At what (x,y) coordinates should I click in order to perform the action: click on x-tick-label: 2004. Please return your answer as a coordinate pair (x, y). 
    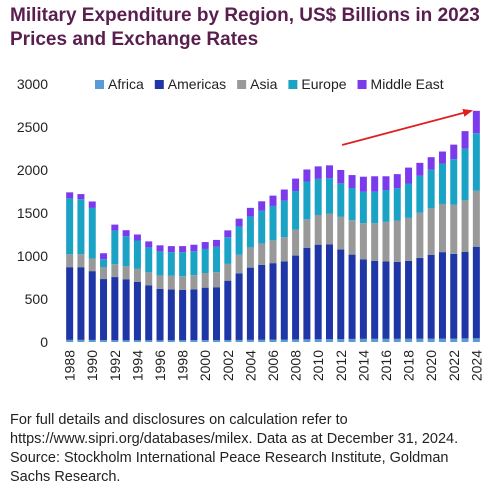
    Looking at the image, I should click on (250, 365).